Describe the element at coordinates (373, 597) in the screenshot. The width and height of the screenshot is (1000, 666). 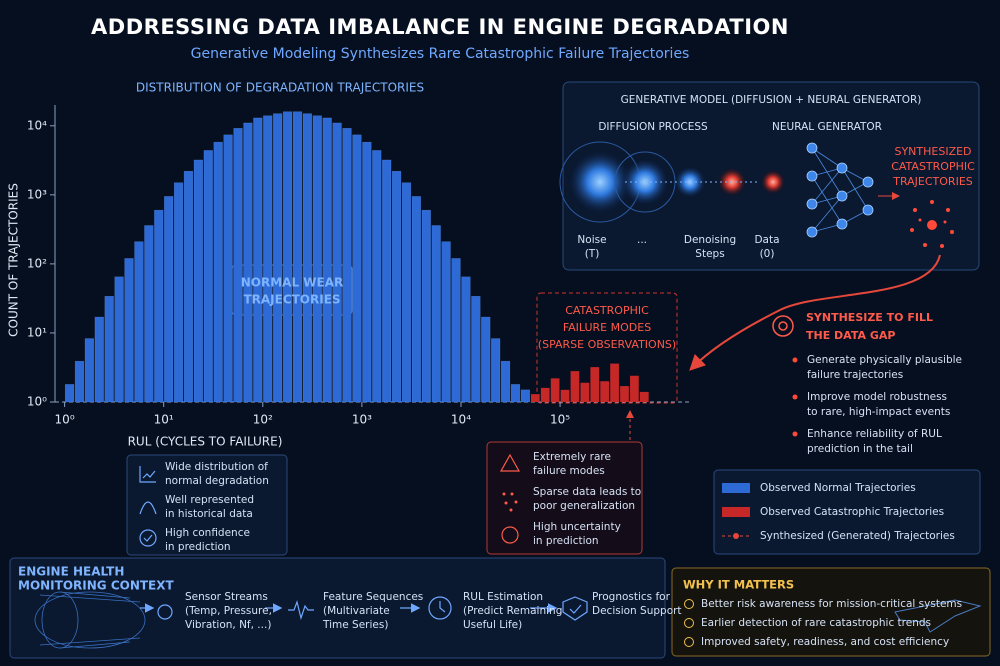
I see `step-text: Feature Sequences` at that location.